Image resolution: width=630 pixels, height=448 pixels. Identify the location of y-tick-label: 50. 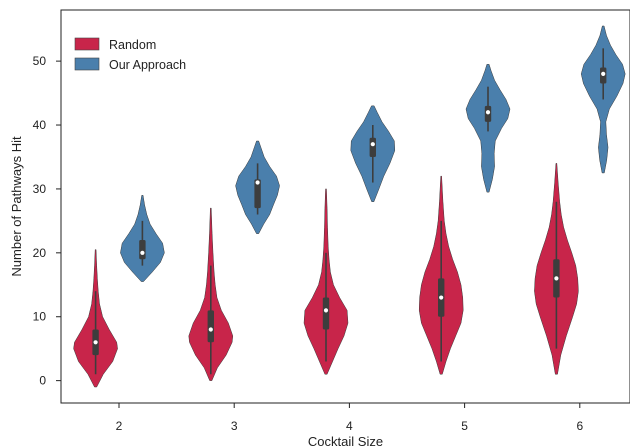
(40, 61).